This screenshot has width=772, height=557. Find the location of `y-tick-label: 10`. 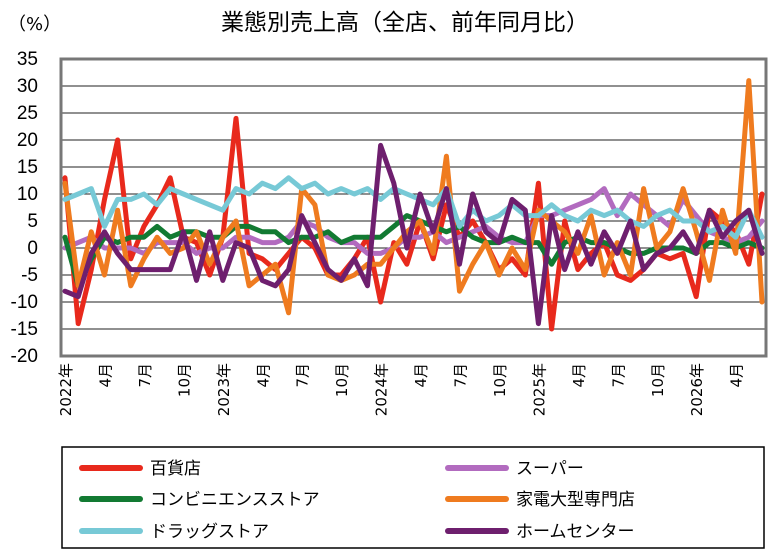

y-tick-label: 10 is located at coordinates (27, 194).